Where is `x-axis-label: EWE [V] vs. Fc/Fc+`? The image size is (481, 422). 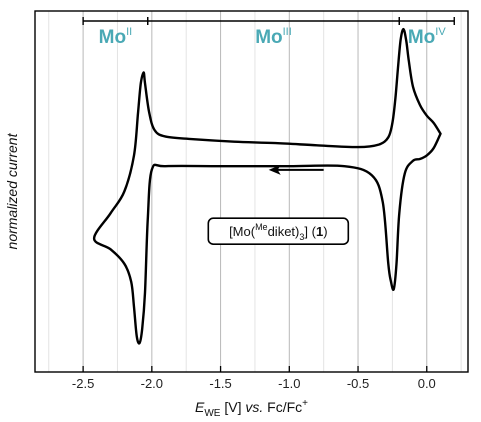 x-axis-label: EWE [V] vs. Fc/Fc+ is located at coordinates (251, 408).